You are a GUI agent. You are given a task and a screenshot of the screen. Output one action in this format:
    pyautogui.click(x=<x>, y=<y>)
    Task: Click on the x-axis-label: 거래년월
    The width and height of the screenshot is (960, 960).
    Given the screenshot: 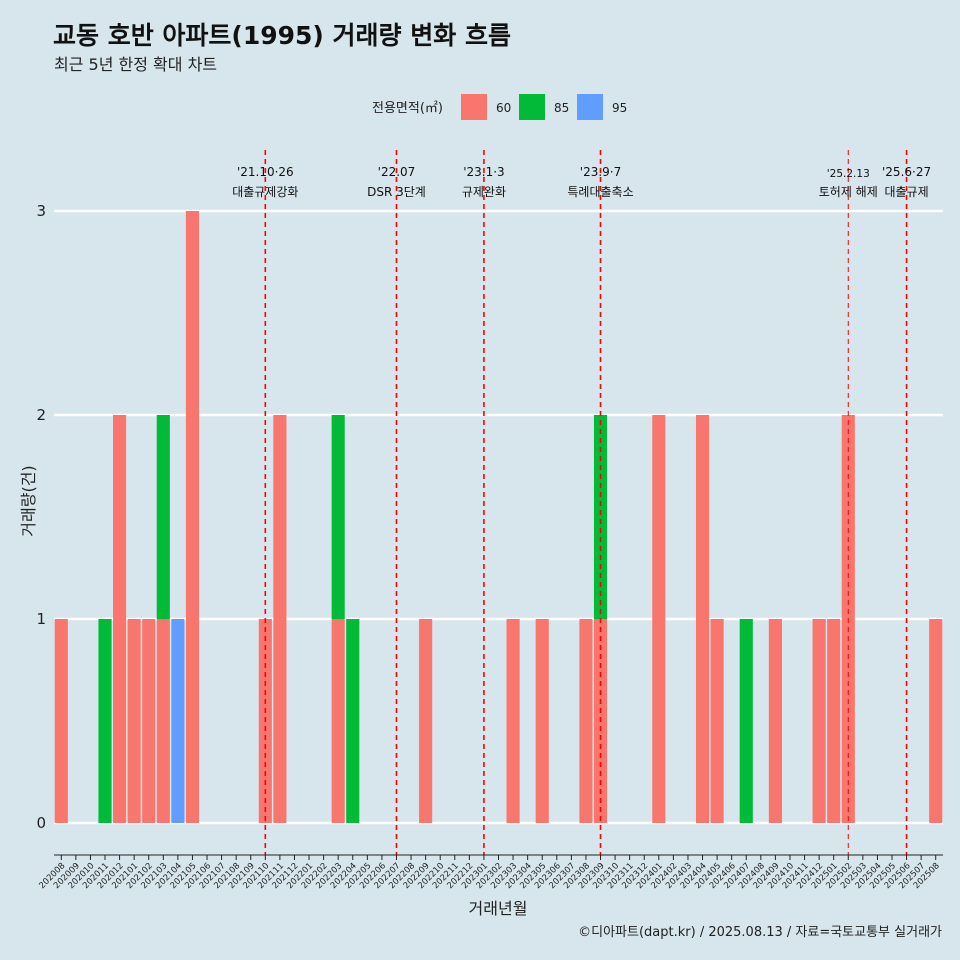 What is the action you would take?
    pyautogui.click(x=498, y=908)
    